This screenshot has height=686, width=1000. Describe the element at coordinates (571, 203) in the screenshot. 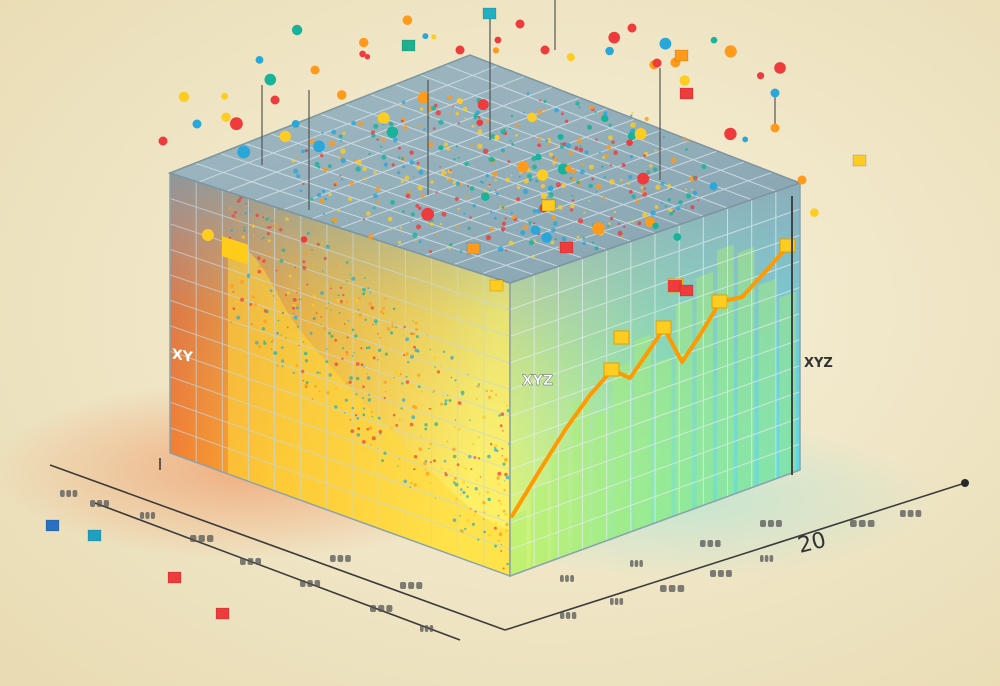

I see `top-grid-line` at that location.